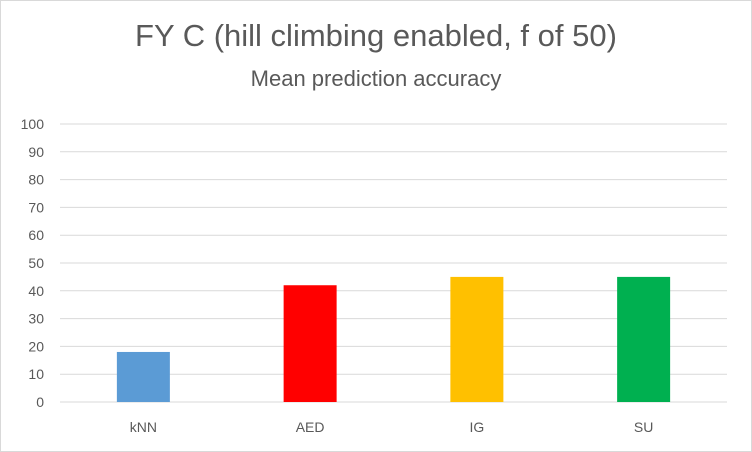  Describe the element at coordinates (36, 346) in the screenshot. I see `y-tick-label: 20` at that location.